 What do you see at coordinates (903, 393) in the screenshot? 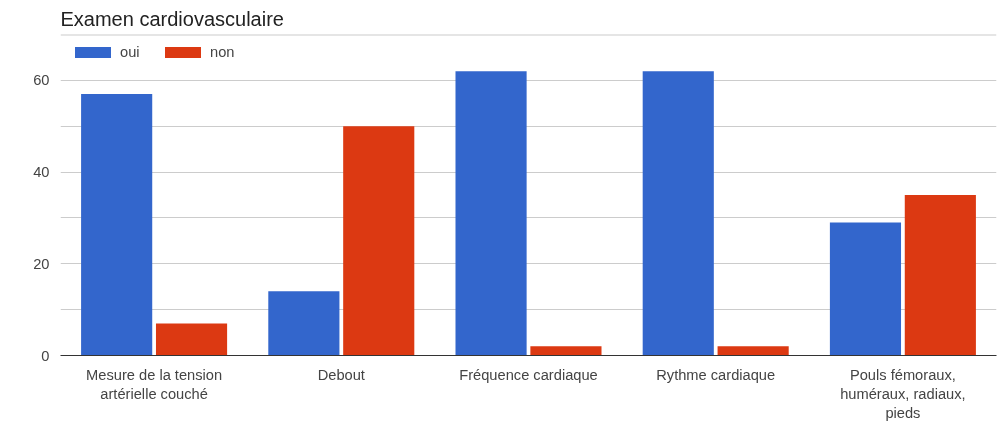
I see `x-tick-label: Pouls fémoraux, huméraux, radiaux, pieds` at bounding box center [903, 393].